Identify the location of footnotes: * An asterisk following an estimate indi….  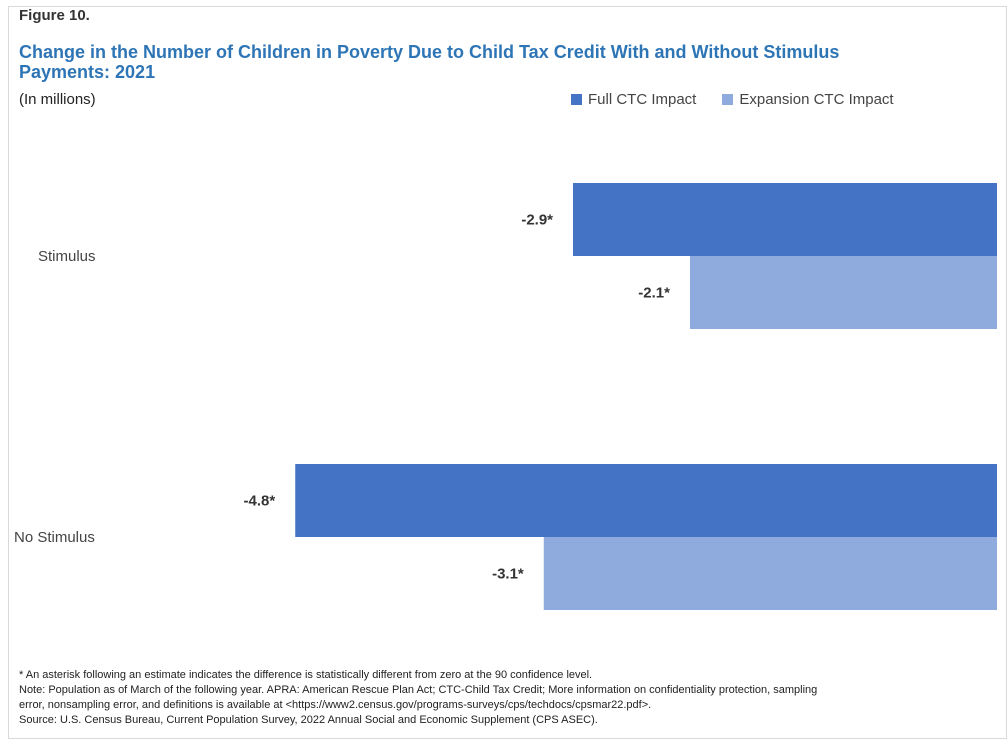
(509, 698).